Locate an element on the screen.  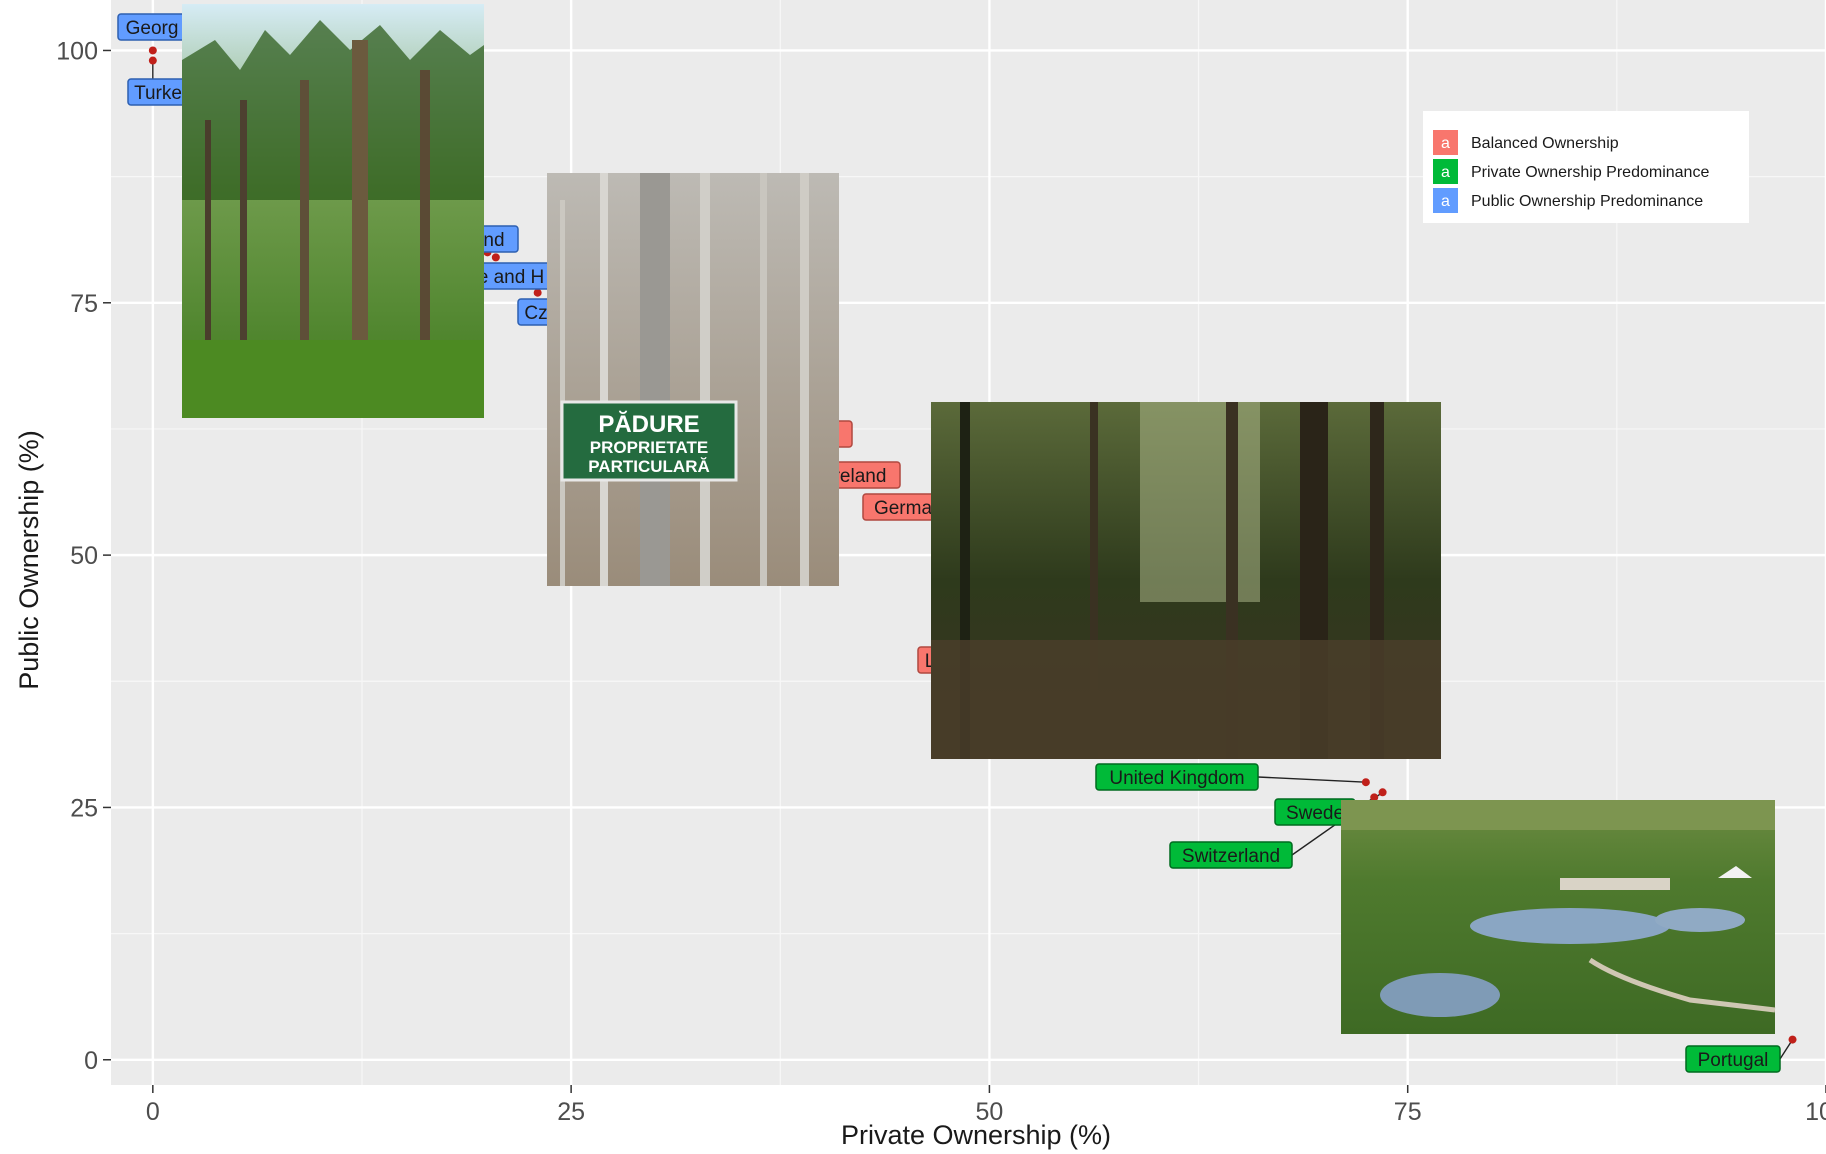
point-label: Germa is located at coordinates (903, 508).